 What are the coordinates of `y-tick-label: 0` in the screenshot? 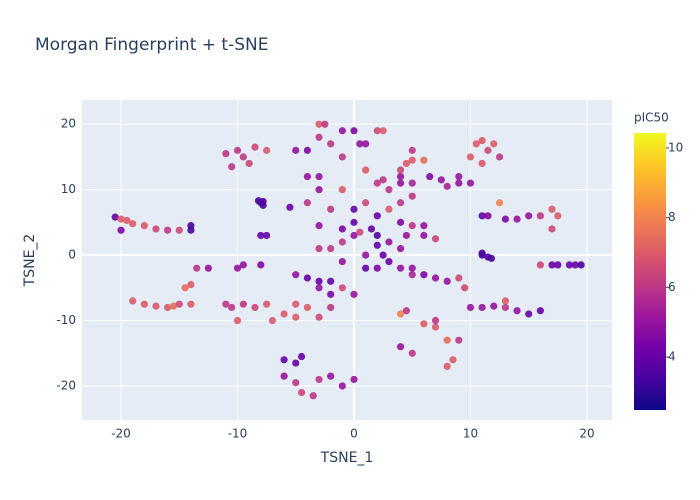 It's located at (72, 255).